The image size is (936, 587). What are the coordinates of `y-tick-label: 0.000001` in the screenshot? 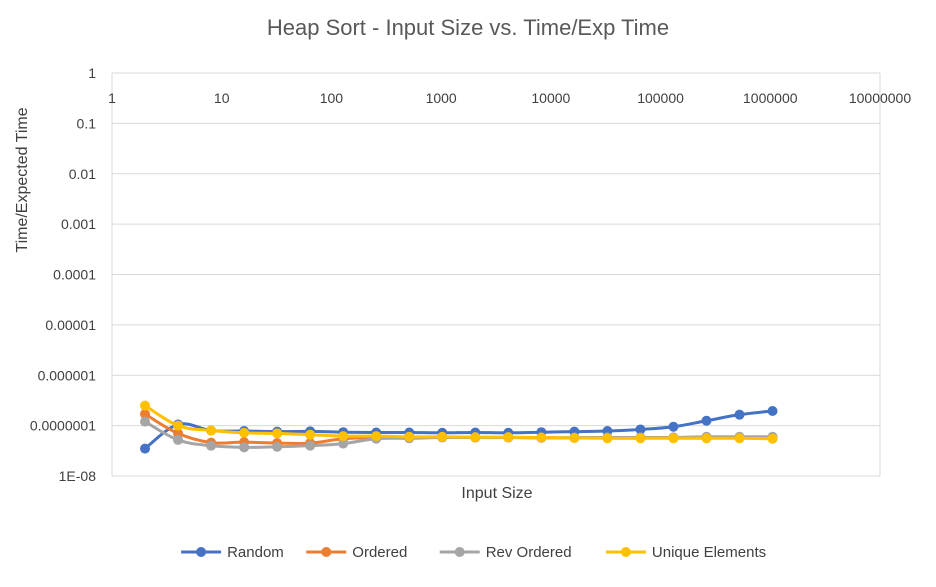 It's located at (67, 375).